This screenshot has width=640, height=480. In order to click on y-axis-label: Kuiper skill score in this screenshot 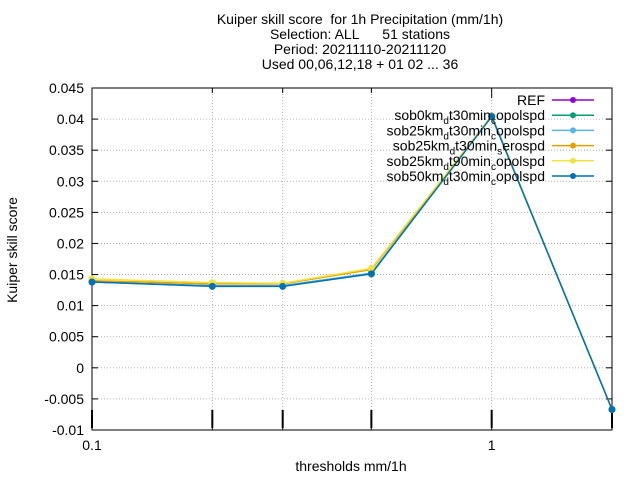, I will do `click(12, 250)`.